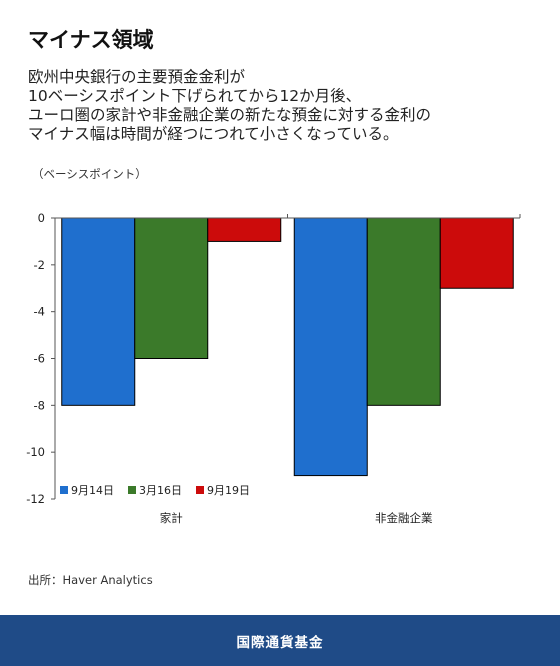  I want to click on y-tick-label: -6, so click(39, 359).